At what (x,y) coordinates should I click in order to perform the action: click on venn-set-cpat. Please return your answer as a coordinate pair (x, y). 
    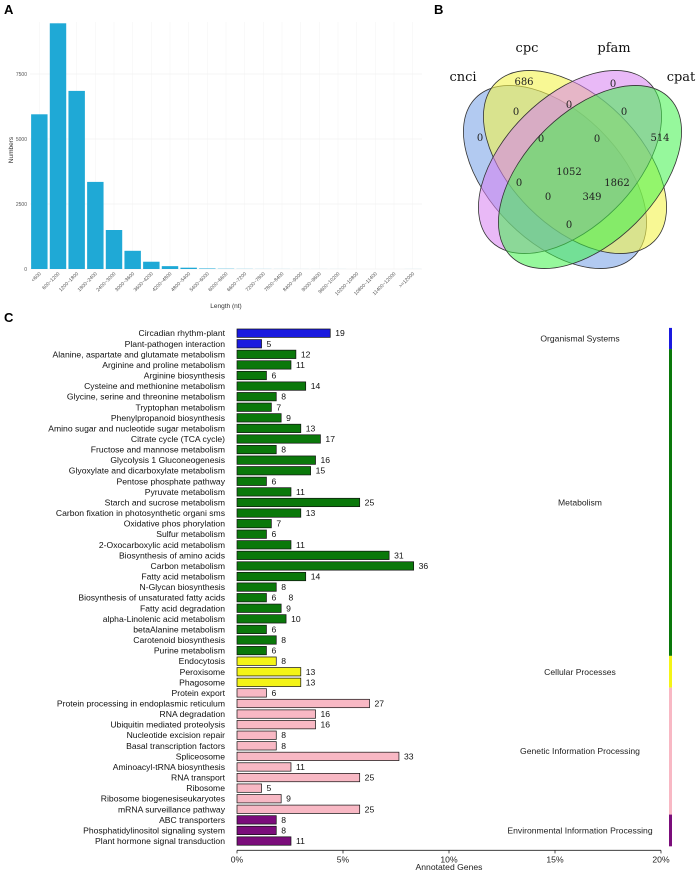
    Looking at the image, I should click on (590, 177).